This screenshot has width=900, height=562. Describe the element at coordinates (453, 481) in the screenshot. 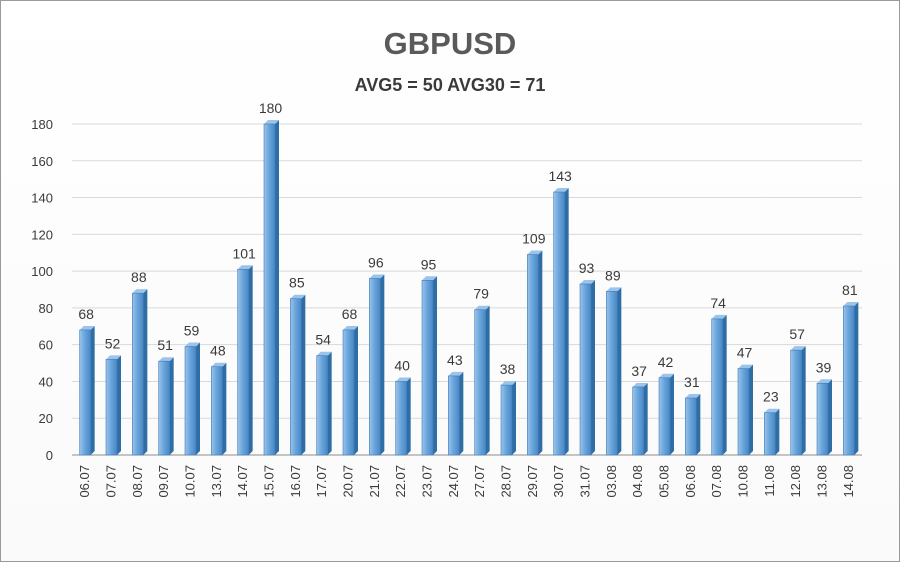

I see `x-tick-label: 24.07` at that location.